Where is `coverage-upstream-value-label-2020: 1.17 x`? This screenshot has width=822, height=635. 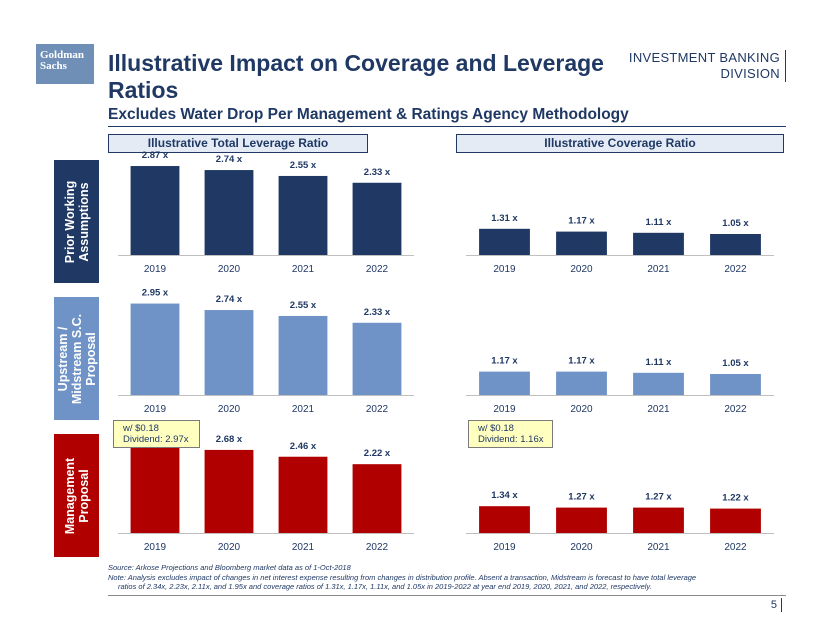 coverage-upstream-value-label-2020: 1.17 x is located at coordinates (581, 361).